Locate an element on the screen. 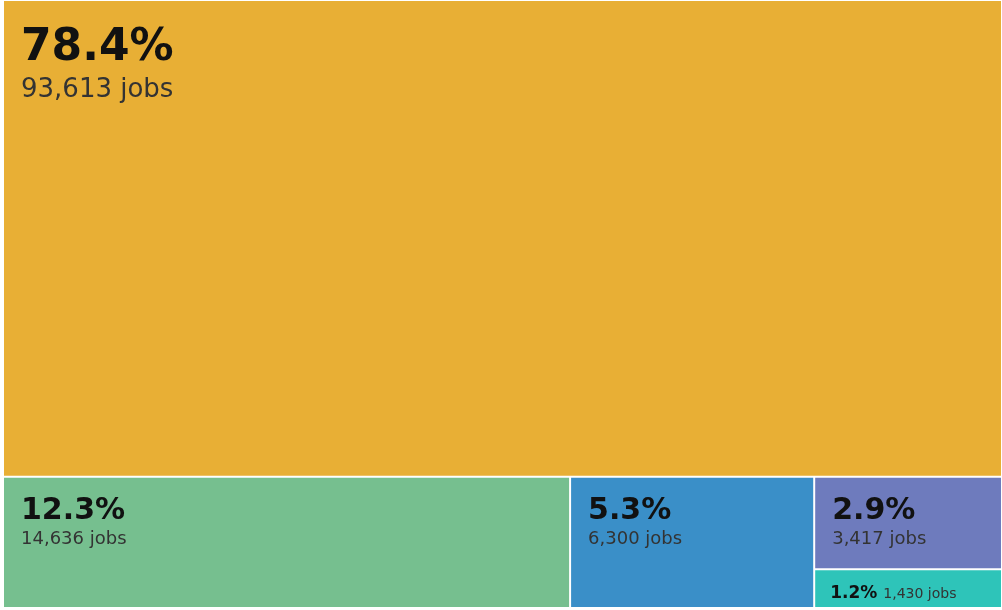 The image size is (1002, 610). data-label: 93,613 jobs is located at coordinates (97, 88).